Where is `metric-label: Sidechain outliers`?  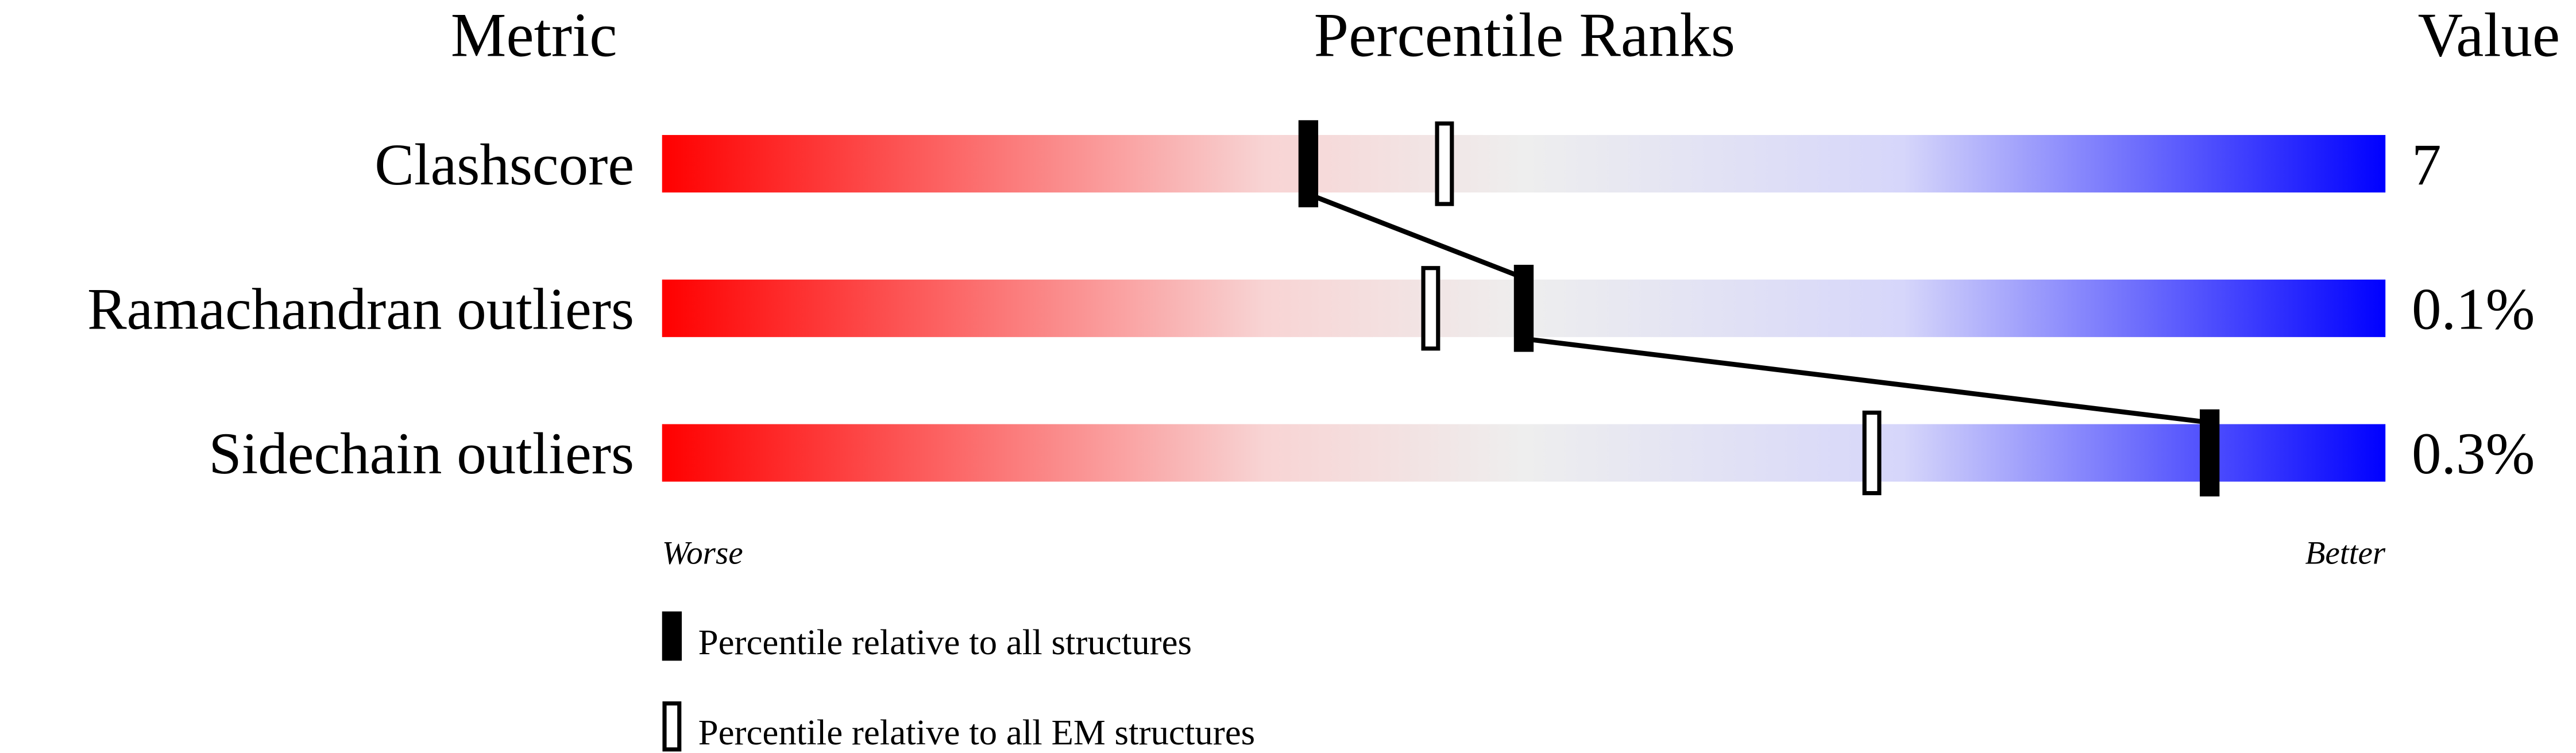 metric-label: Sidechain outliers is located at coordinates (421, 454).